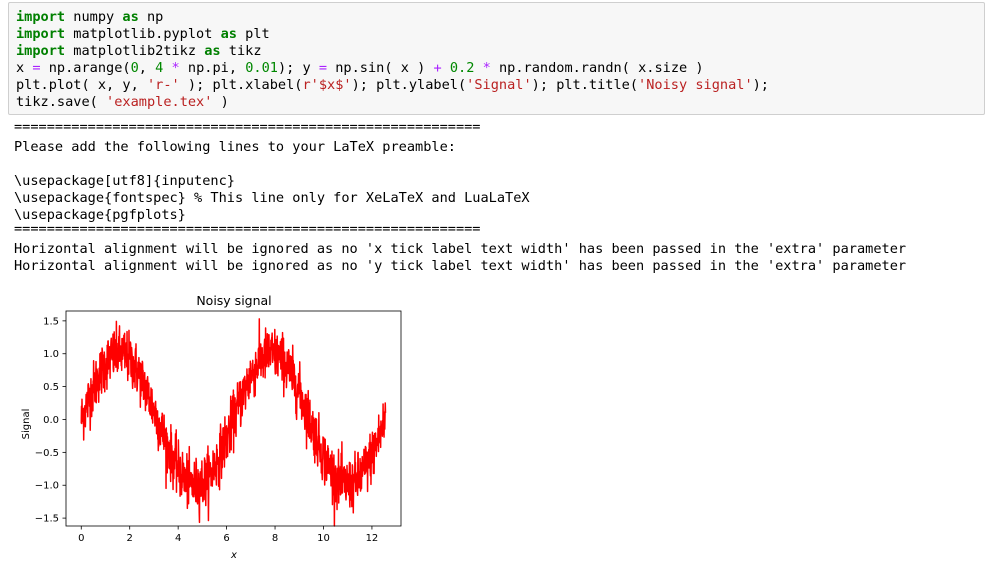 The height and width of the screenshot is (567, 990). I want to click on code-line: import matplotlib2tikz as tikz, so click(500, 51).